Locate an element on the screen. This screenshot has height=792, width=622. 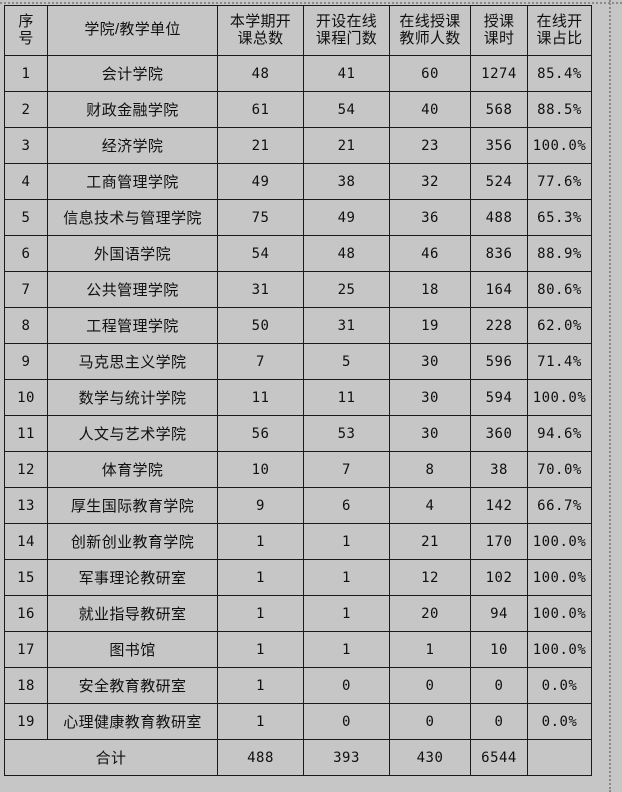
cell-online_courses: 31 is located at coordinates (346, 325).